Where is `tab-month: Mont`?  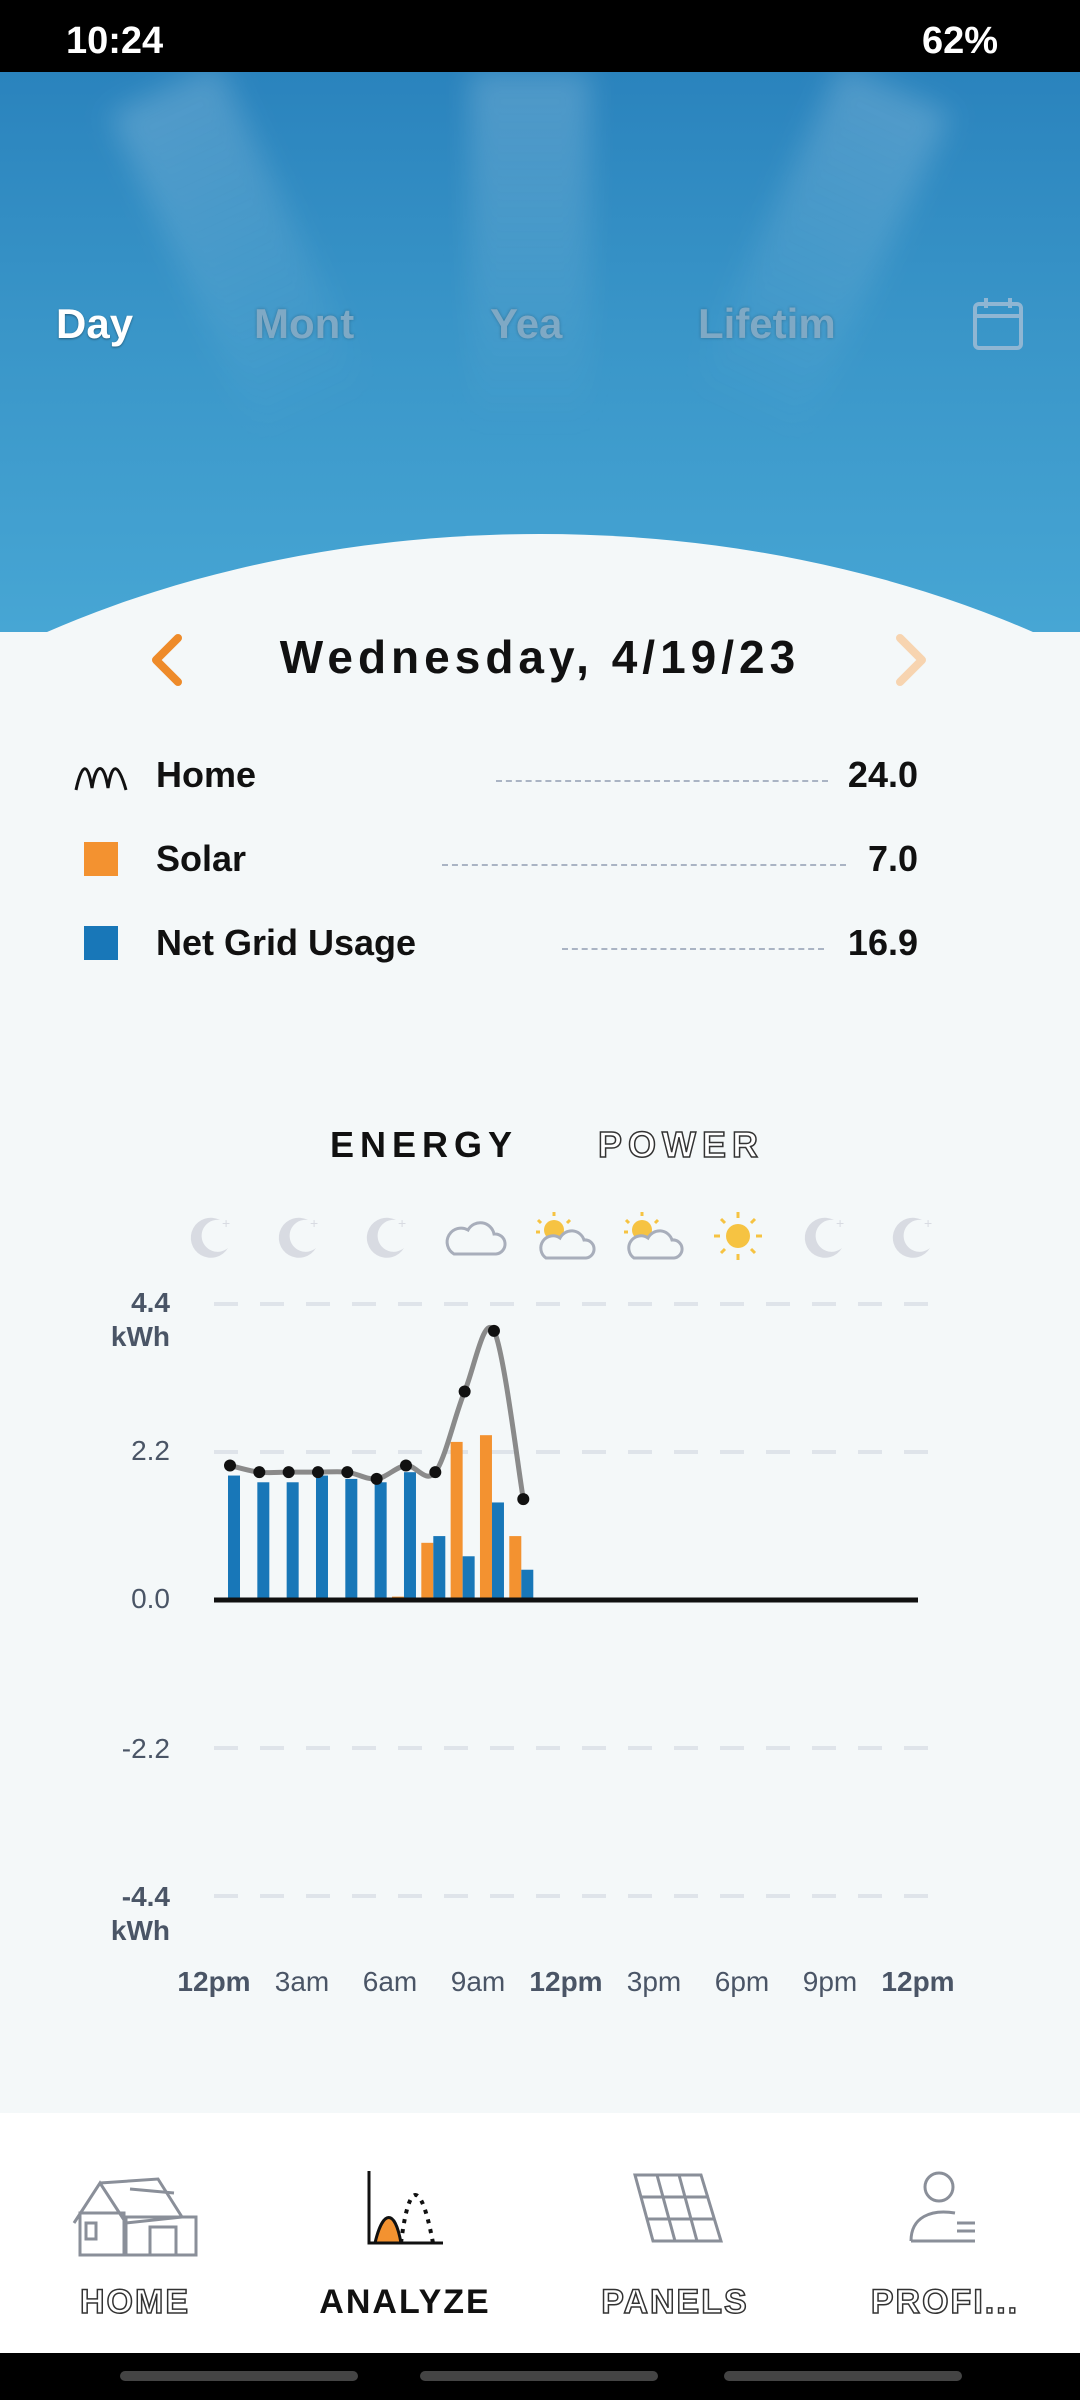
tab-month: Mont is located at coordinates (304, 323).